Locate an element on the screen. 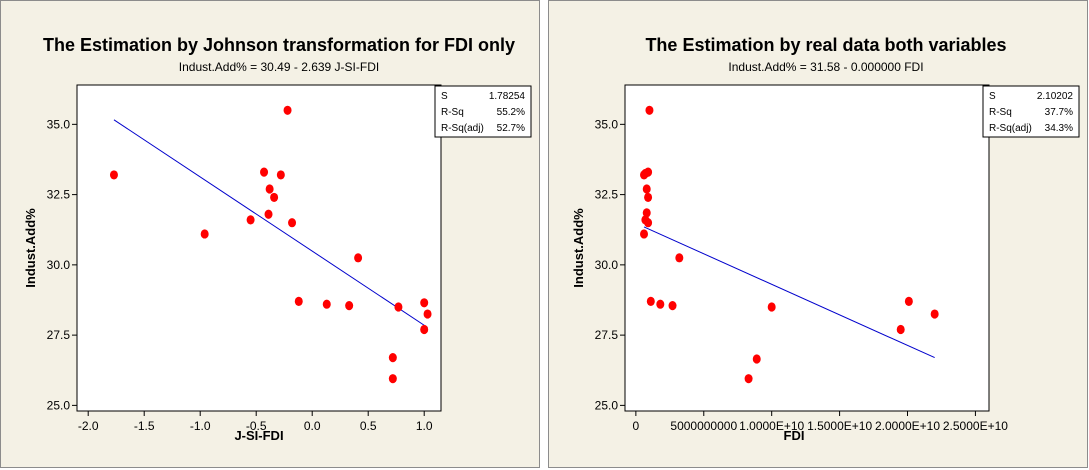 The width and height of the screenshot is (1089, 470). x-tick-label: 1.0 is located at coordinates (424, 426).